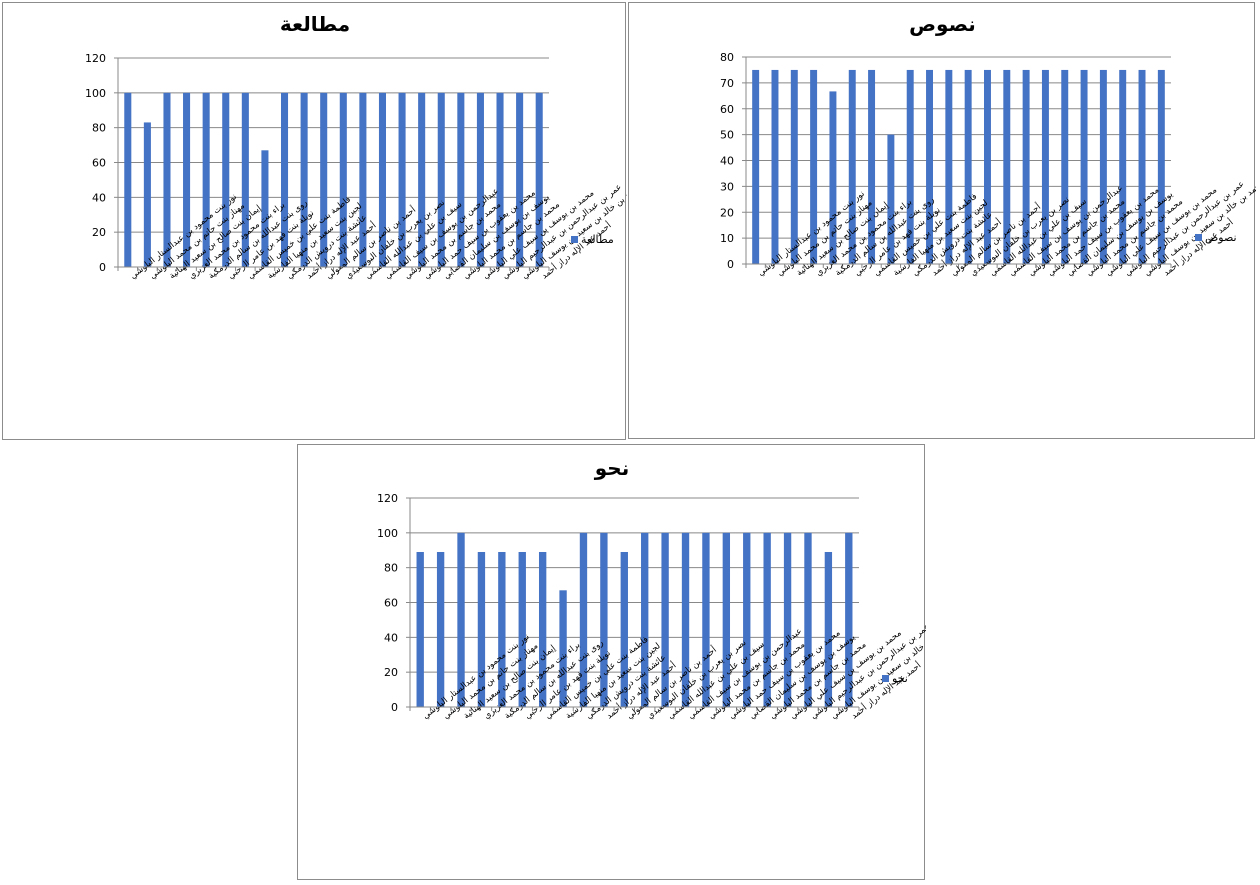  I want to click on chart-title: نحو, so click(611, 468).